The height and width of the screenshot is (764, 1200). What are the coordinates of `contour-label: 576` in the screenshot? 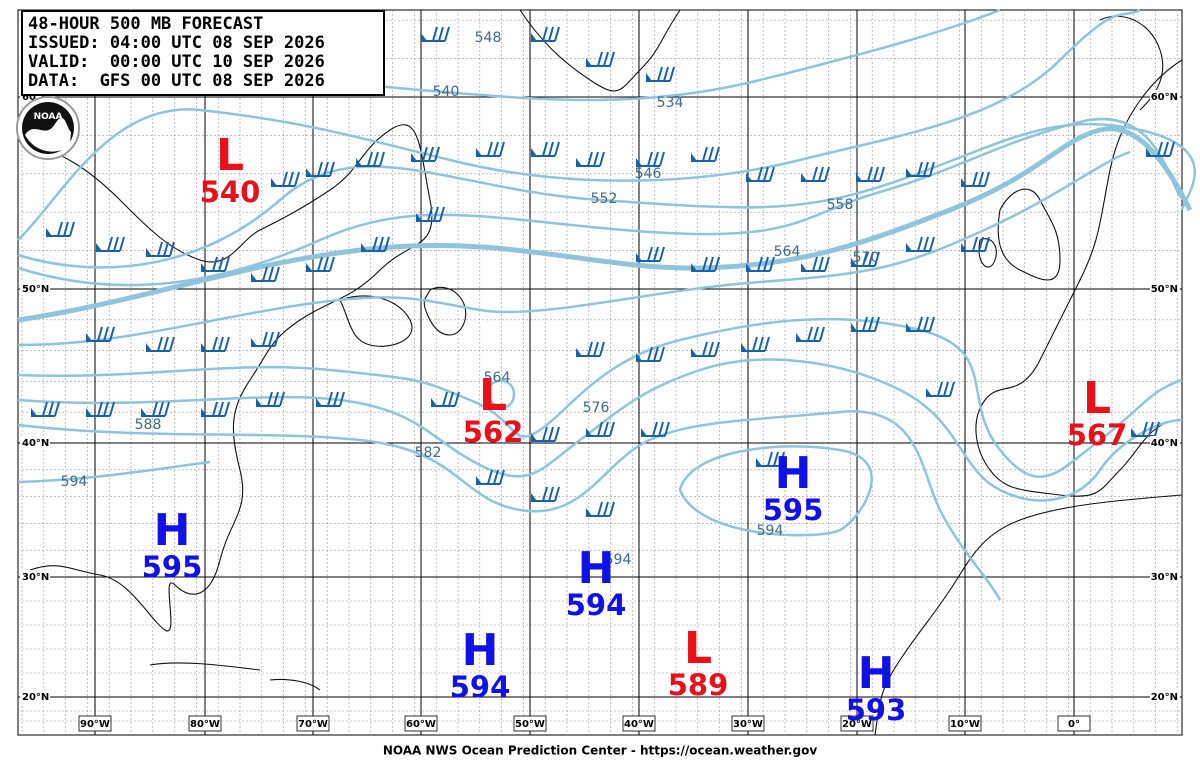 It's located at (596, 408).